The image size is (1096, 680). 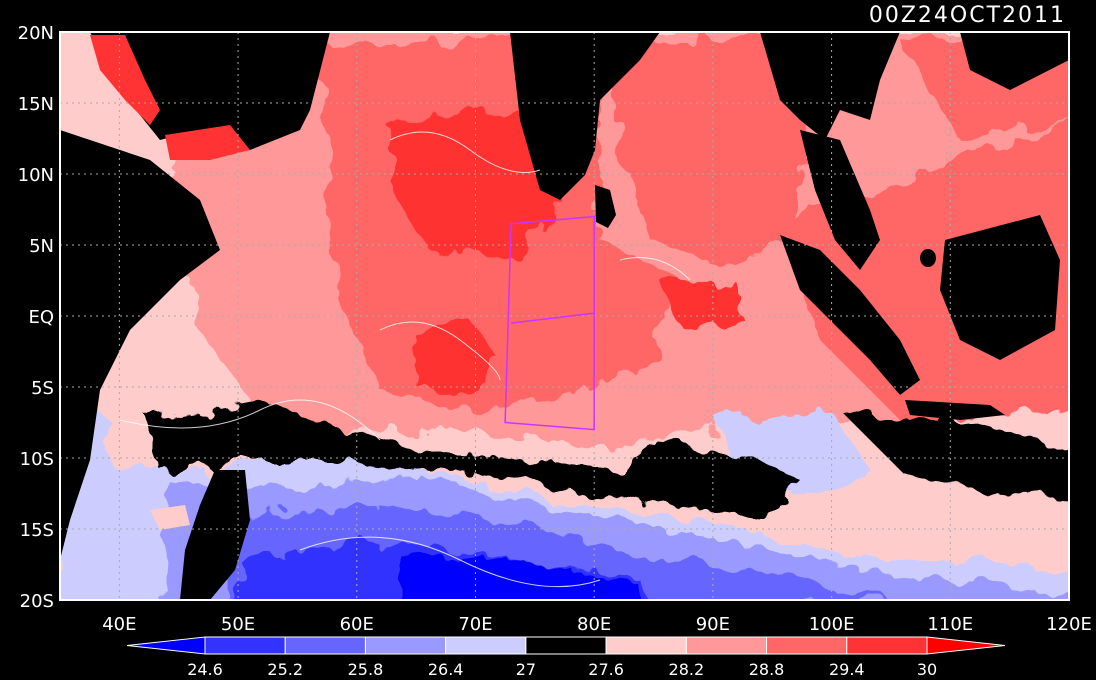 What do you see at coordinates (140, 345) in the screenshot?
I see `land-africa` at bounding box center [140, 345].